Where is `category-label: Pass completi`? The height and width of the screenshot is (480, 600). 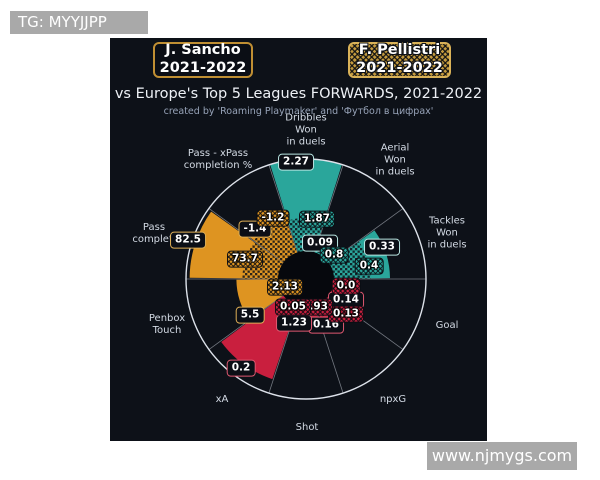
category-label: Pass completi is located at coordinates (154, 233).